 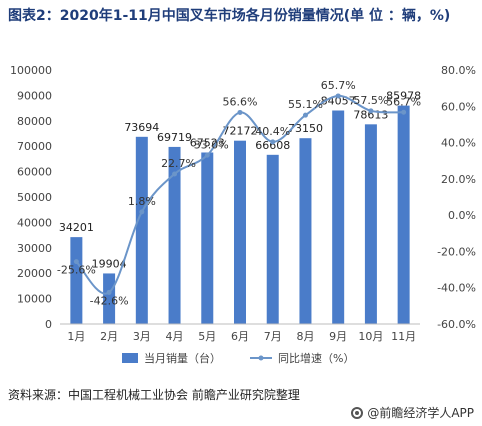 I want to click on bar-value-label: 73694, so click(x=141, y=127).